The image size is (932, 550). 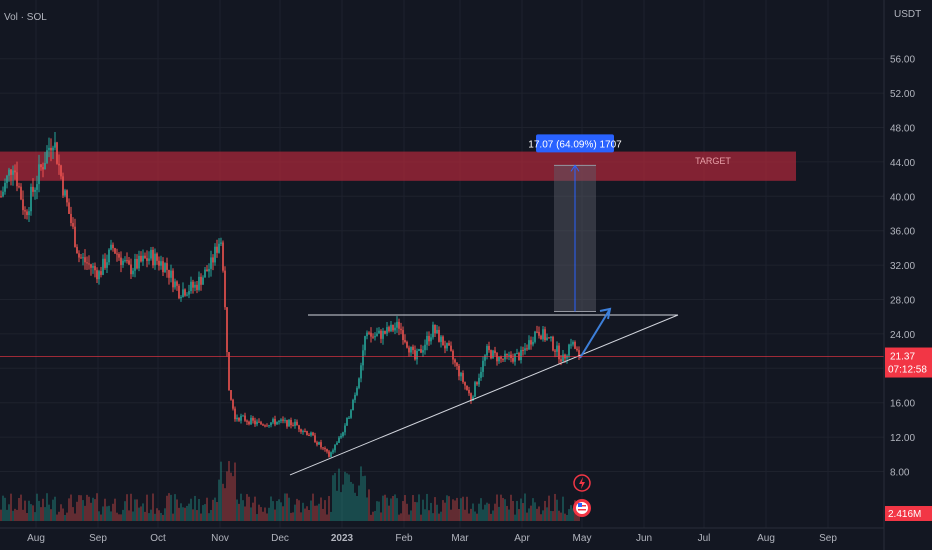 What do you see at coordinates (280, 538) in the screenshot?
I see `x-tick-label: Dec` at bounding box center [280, 538].